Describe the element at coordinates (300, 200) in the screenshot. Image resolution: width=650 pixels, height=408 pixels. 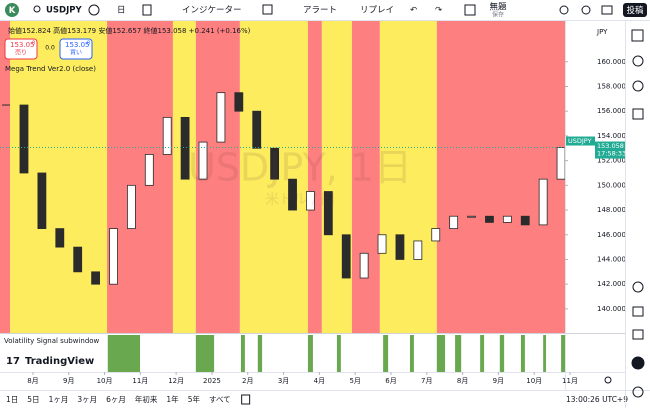
I see `watermark-sub: 米ドル / 円` at that location.